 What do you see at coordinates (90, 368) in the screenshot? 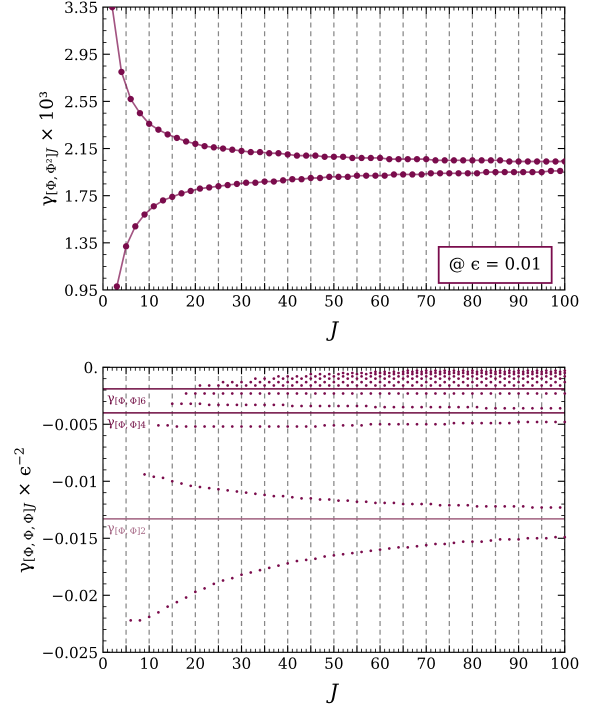
I see `y-tick-label: 0.` at bounding box center [90, 368].